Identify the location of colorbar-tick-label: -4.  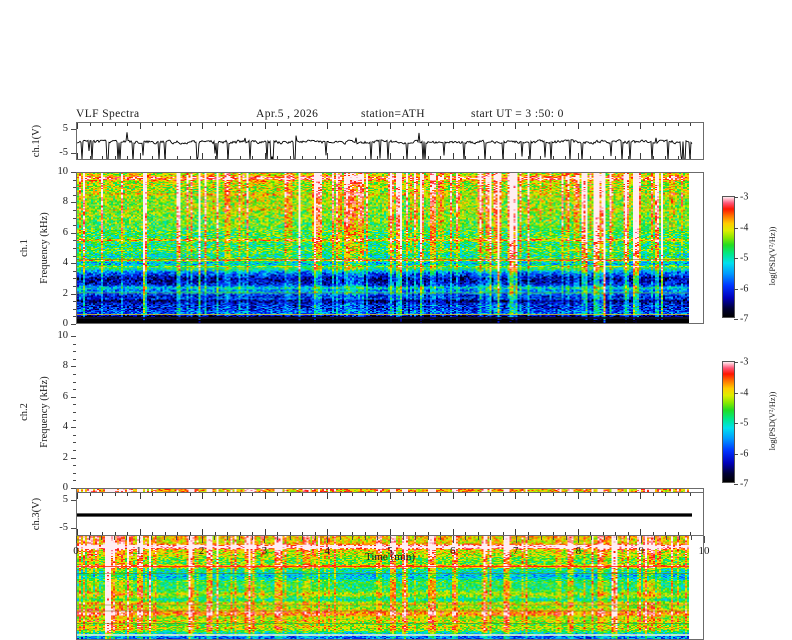
(744, 392).